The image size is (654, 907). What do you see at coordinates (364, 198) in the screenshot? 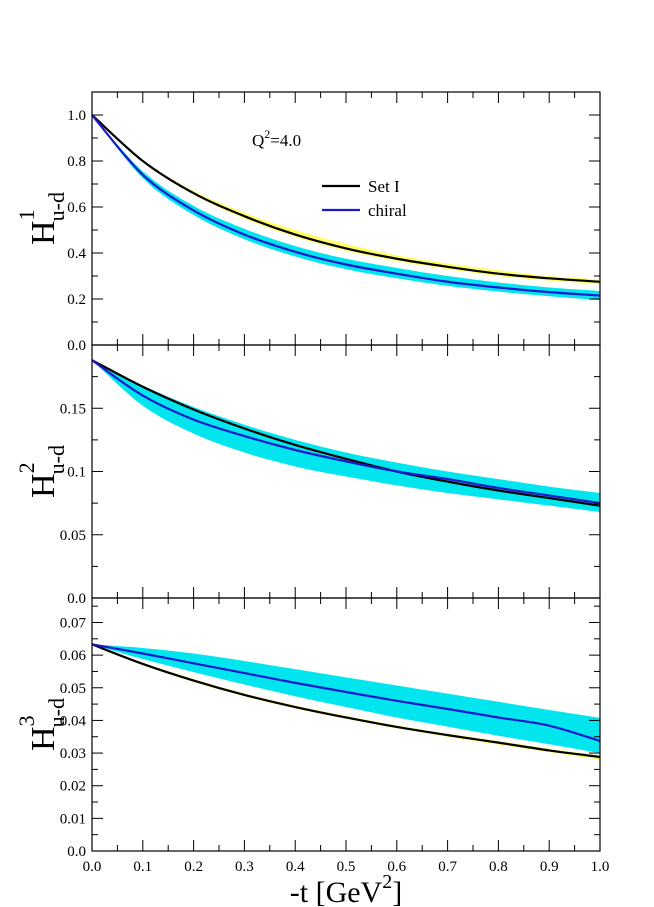
I see `legend: Set I chiral` at bounding box center [364, 198].